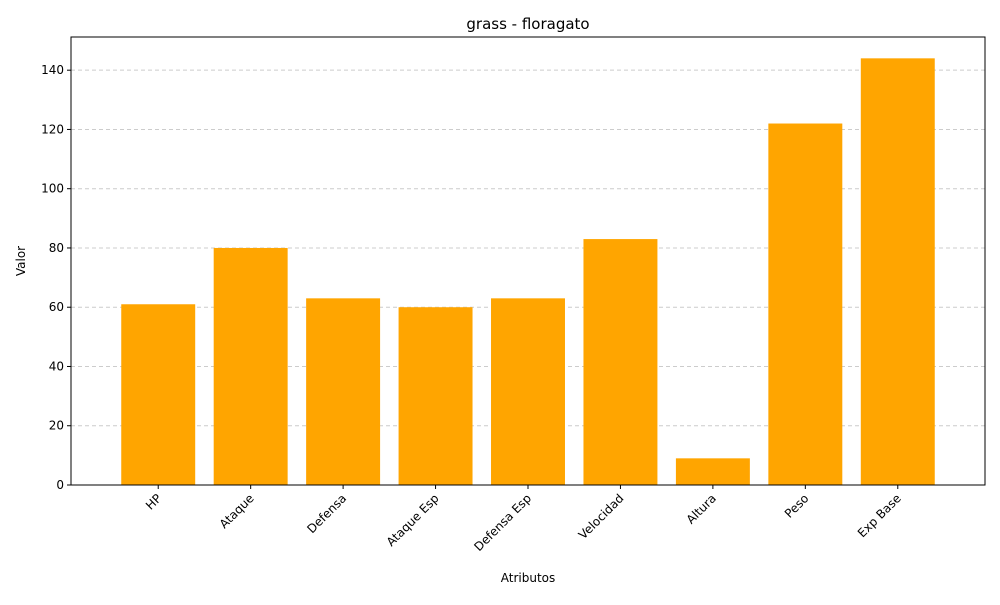 The width and height of the screenshot is (1000, 605). I want to click on y-tick-label: 120, so click(52, 129).